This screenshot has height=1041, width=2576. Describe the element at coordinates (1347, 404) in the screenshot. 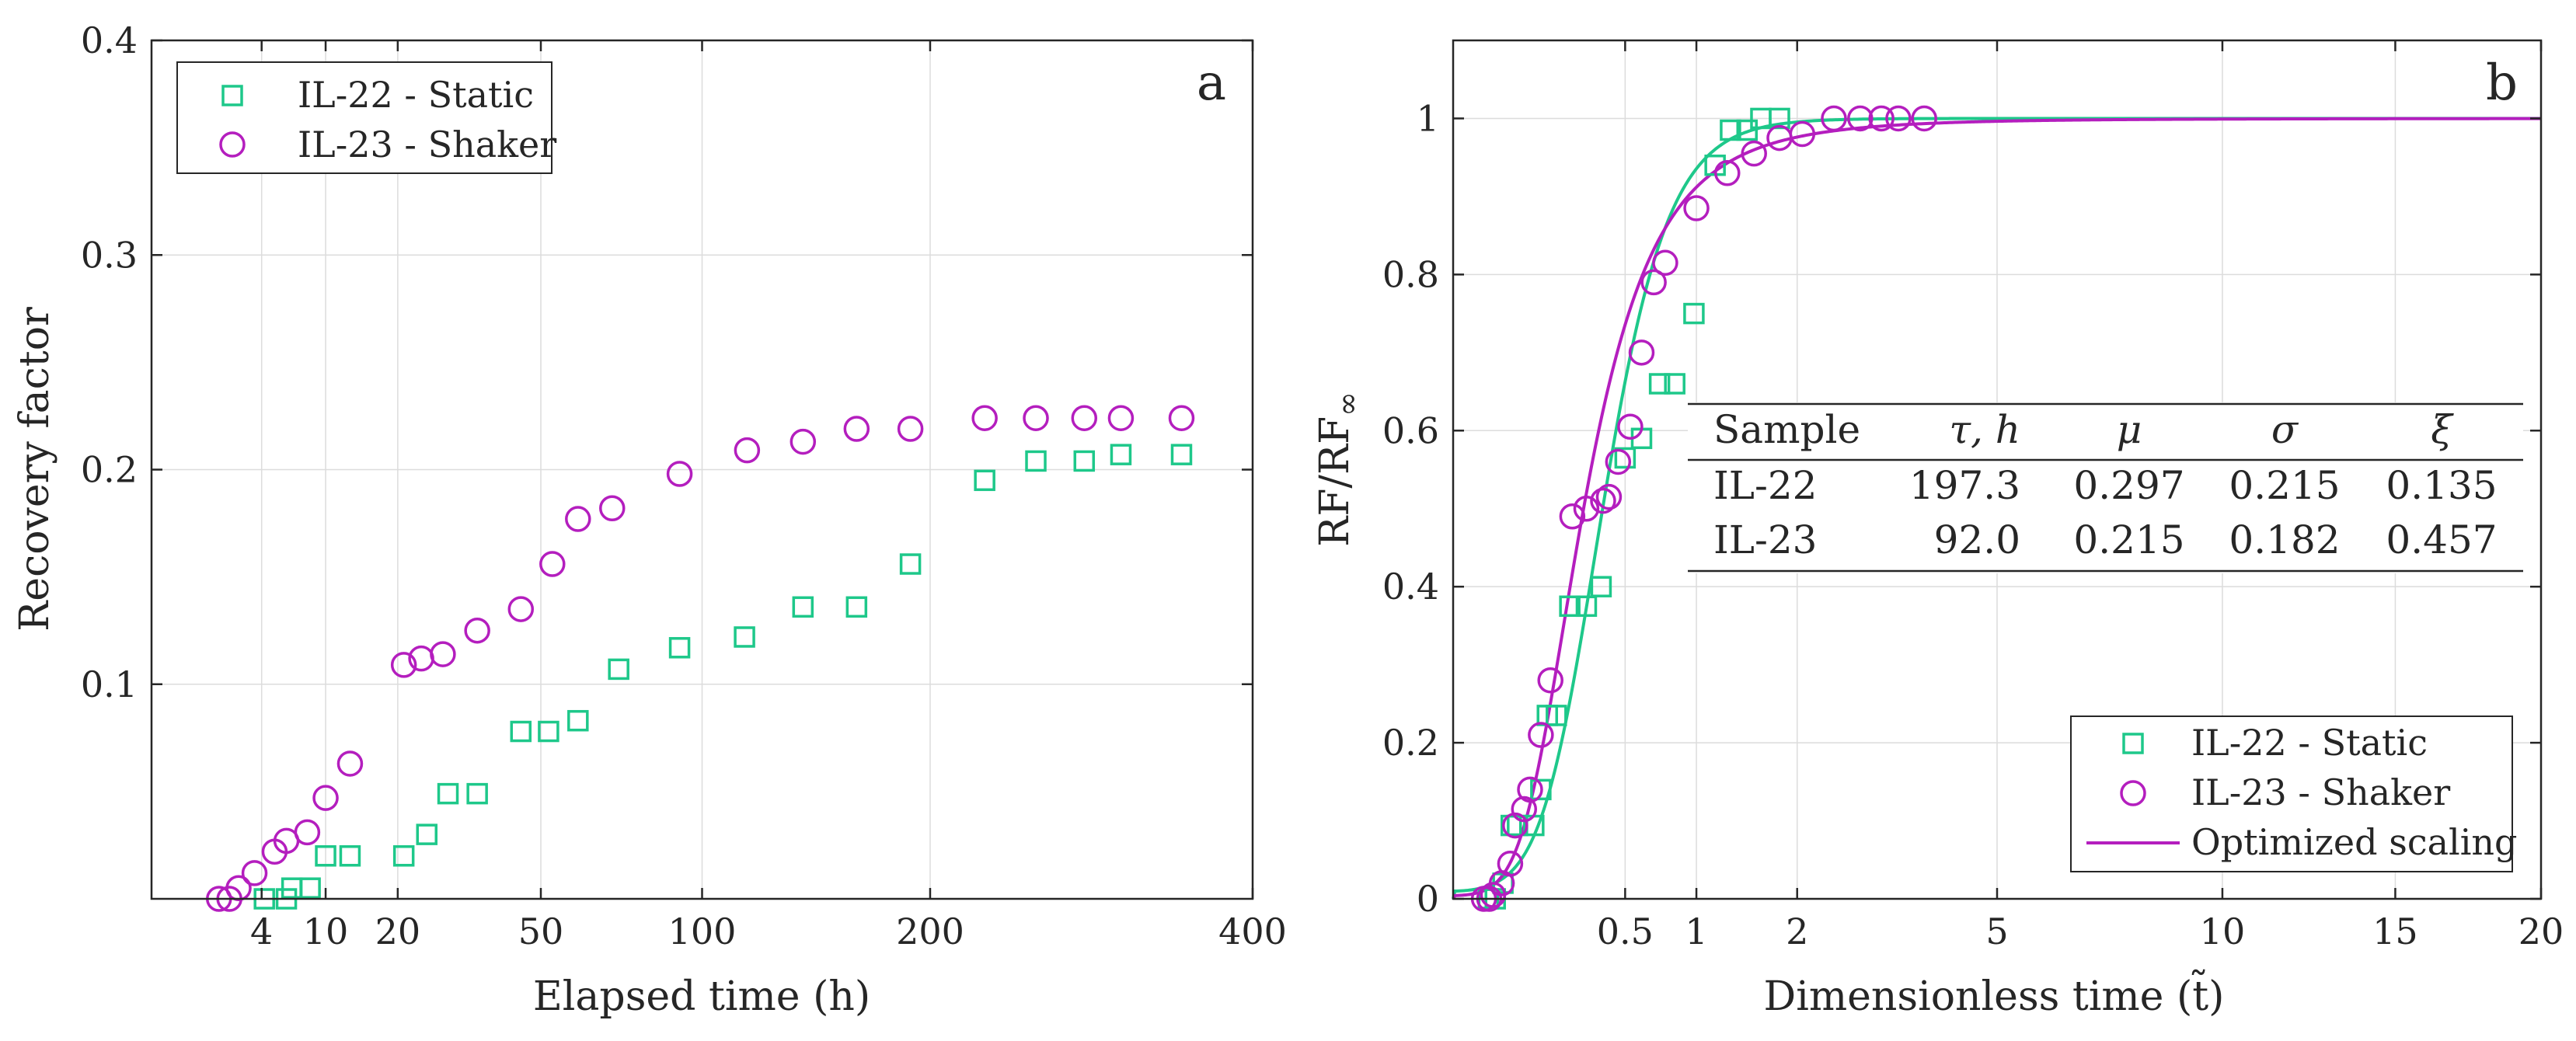

I see `panel-b-y-axis-label-sub: ∞` at that location.